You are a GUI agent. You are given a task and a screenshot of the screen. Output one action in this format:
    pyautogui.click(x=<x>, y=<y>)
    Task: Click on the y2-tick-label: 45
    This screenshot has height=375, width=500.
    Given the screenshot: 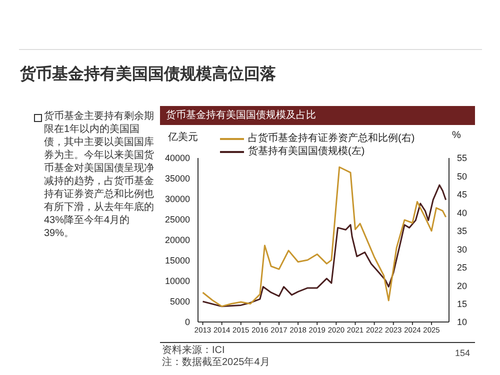 What is the action you would take?
    pyautogui.click(x=462, y=195)
    